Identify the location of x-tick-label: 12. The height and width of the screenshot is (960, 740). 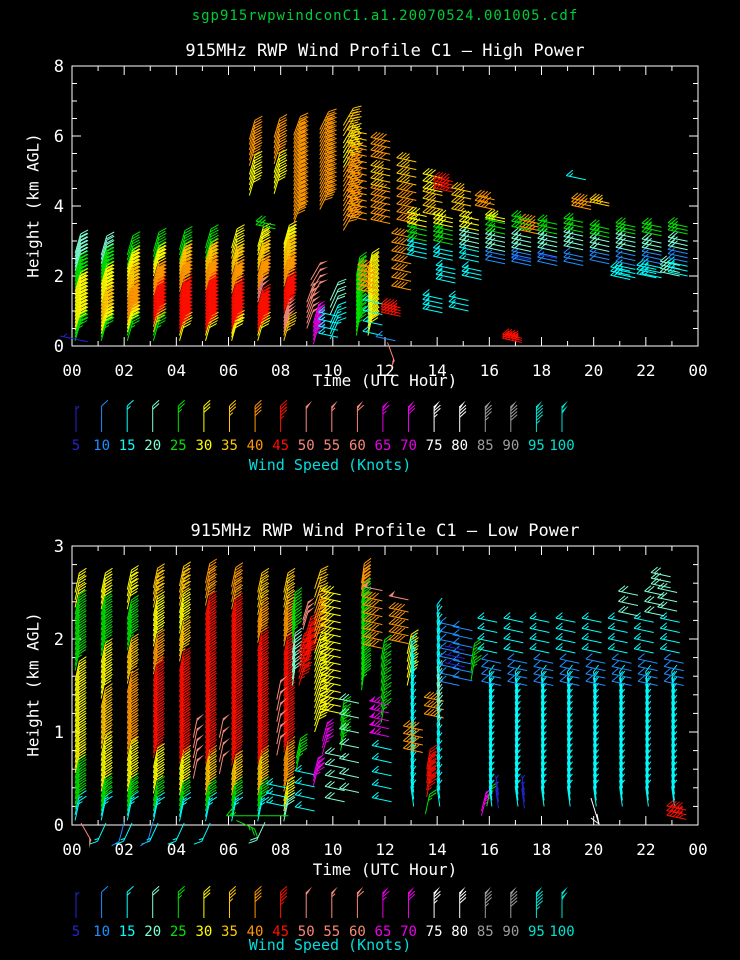
(384, 370).